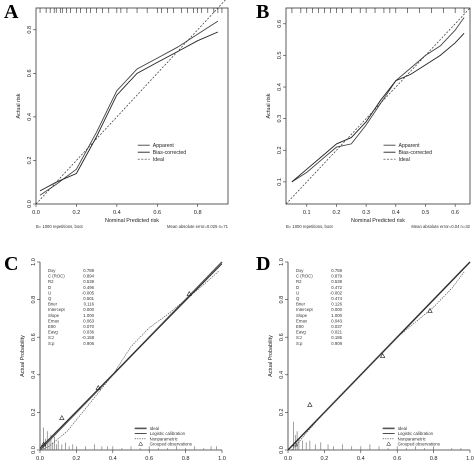 The image size is (474, 474). I want to click on y-tick-label: 0.5, so click(280, 56).